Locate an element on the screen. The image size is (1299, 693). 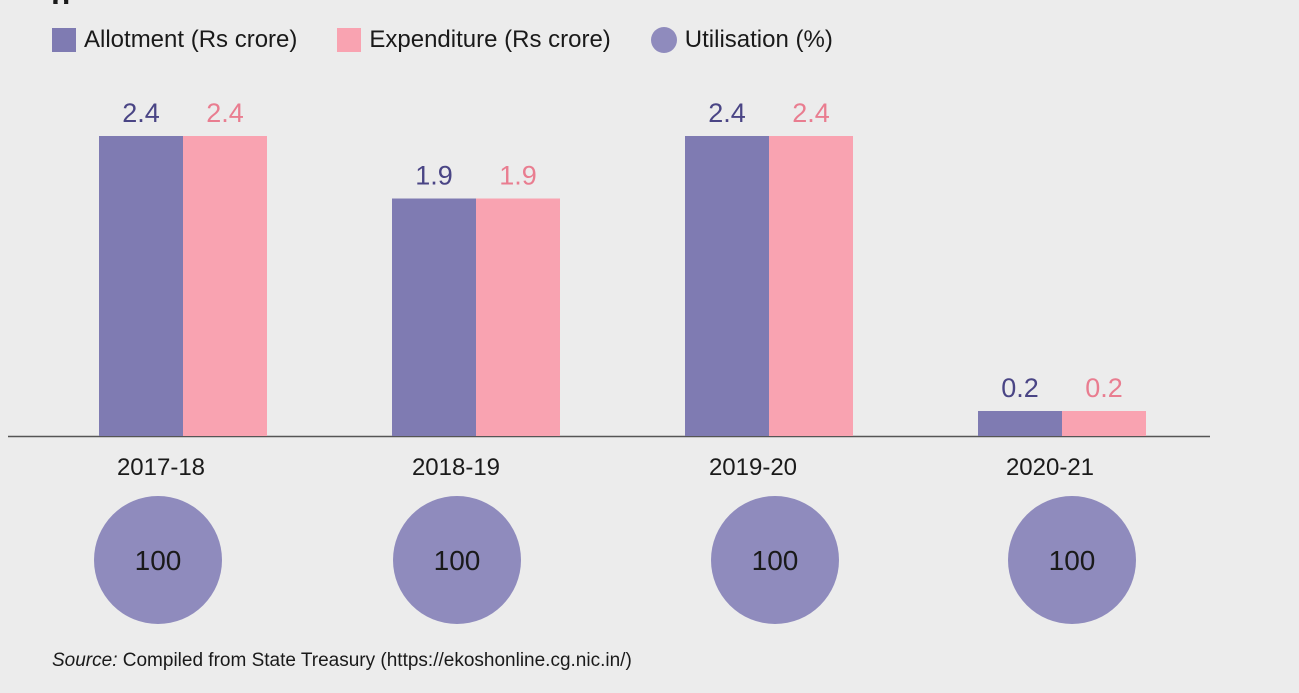
data-label-allotment-2017-18: 2.4 is located at coordinates (141, 113).